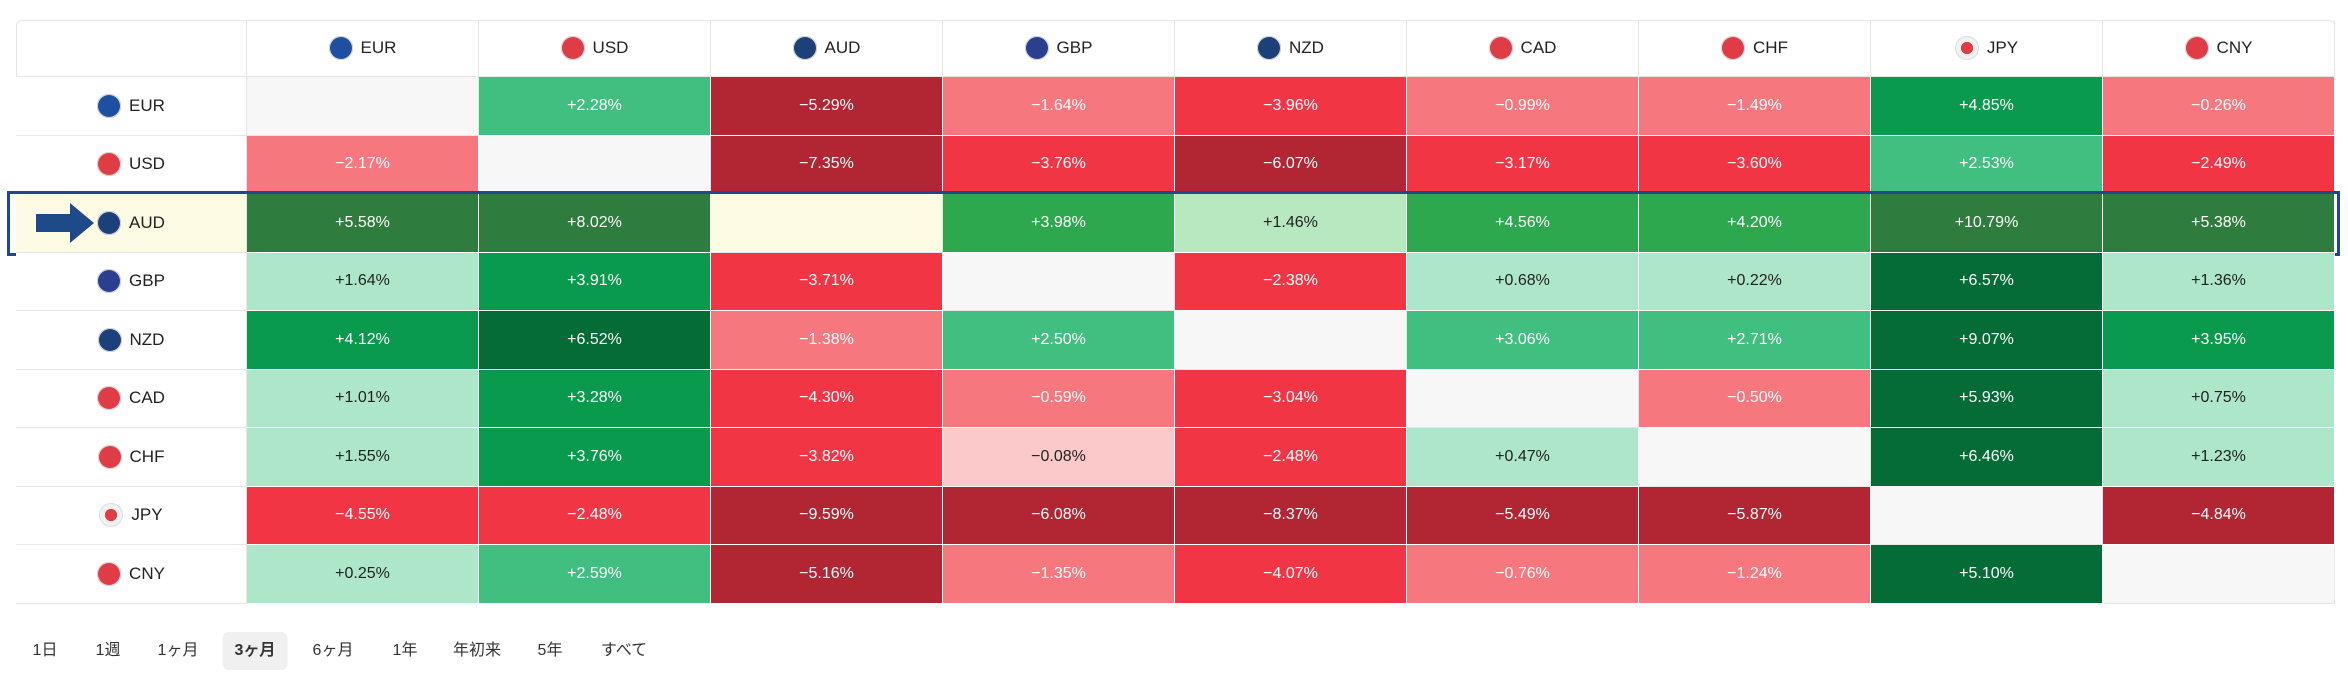  I want to click on heatmap-cell: −3.60%, so click(1755, 164).